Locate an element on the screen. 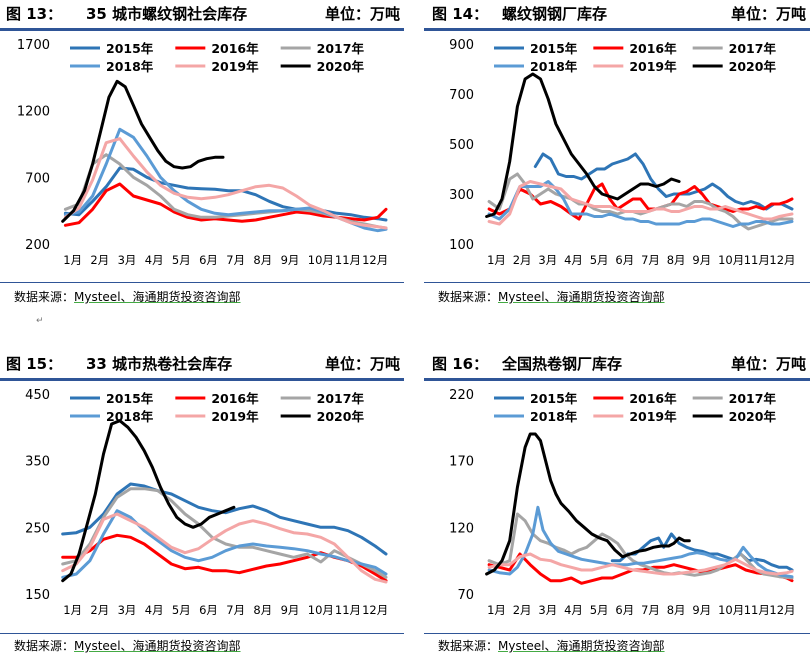  y-tick-label: 450 is located at coordinates (37, 395).